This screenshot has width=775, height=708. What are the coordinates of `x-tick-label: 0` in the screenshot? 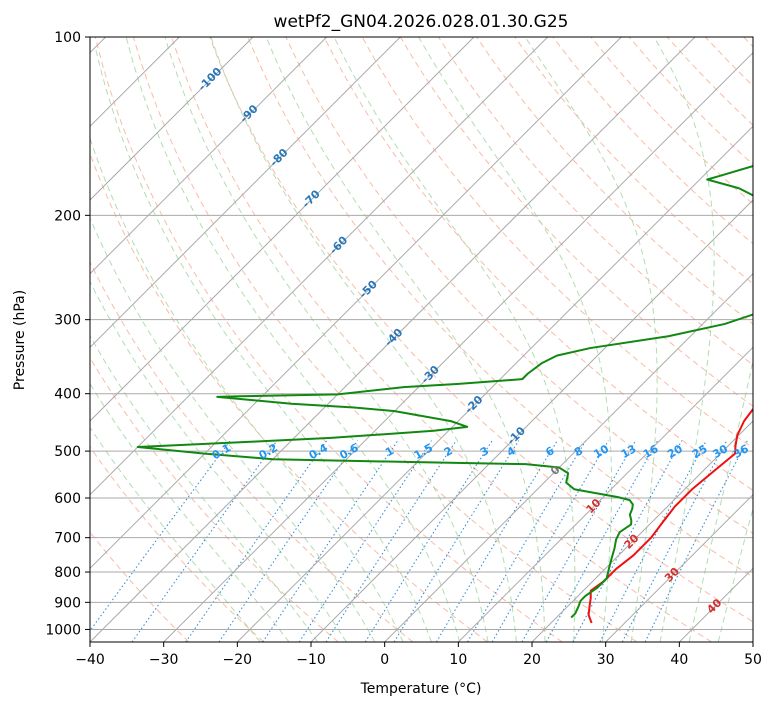 It's located at (384, 660).